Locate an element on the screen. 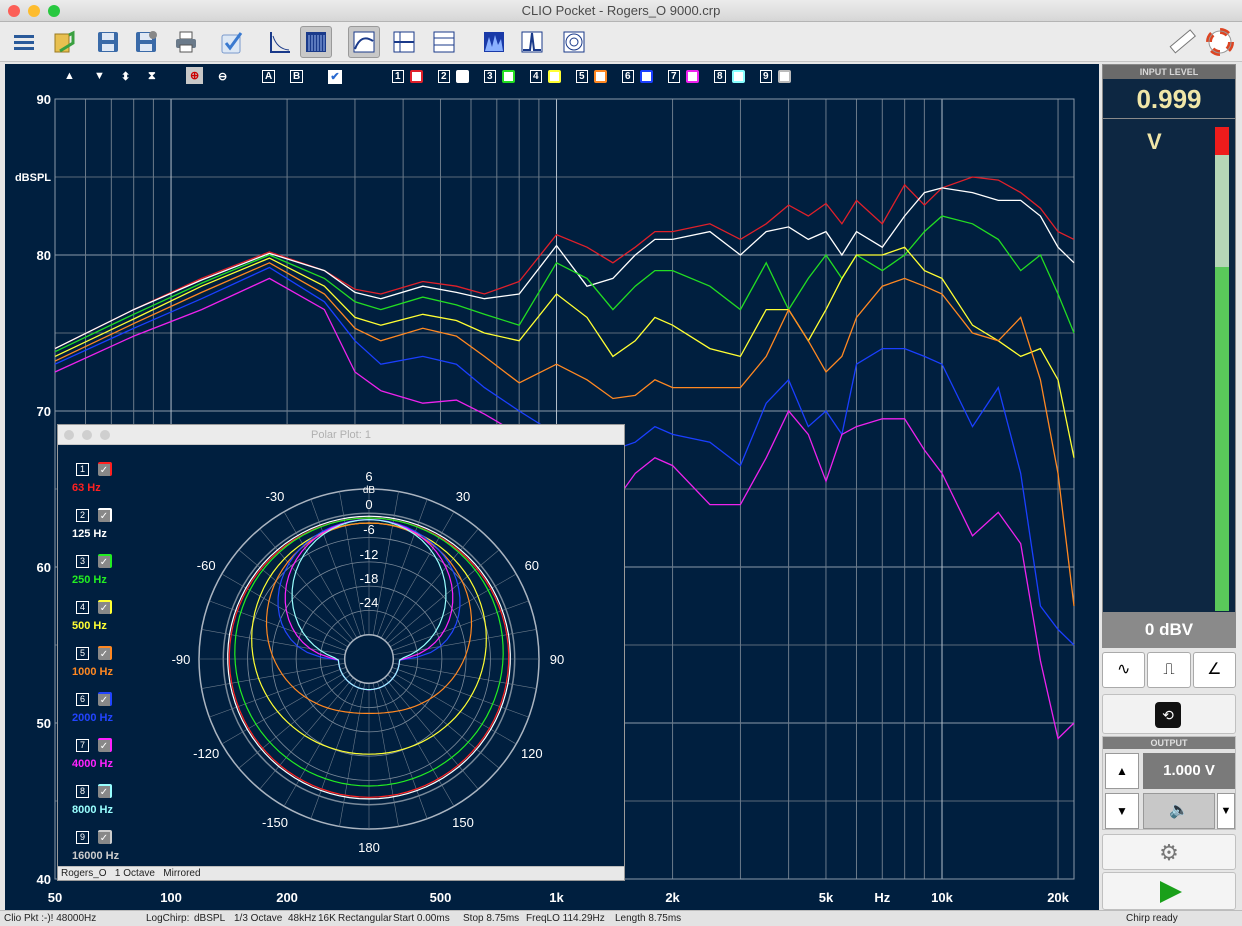 Image resolution: width=1242 pixels, height=926 pixels. save-as-icon is located at coordinates (146, 42).